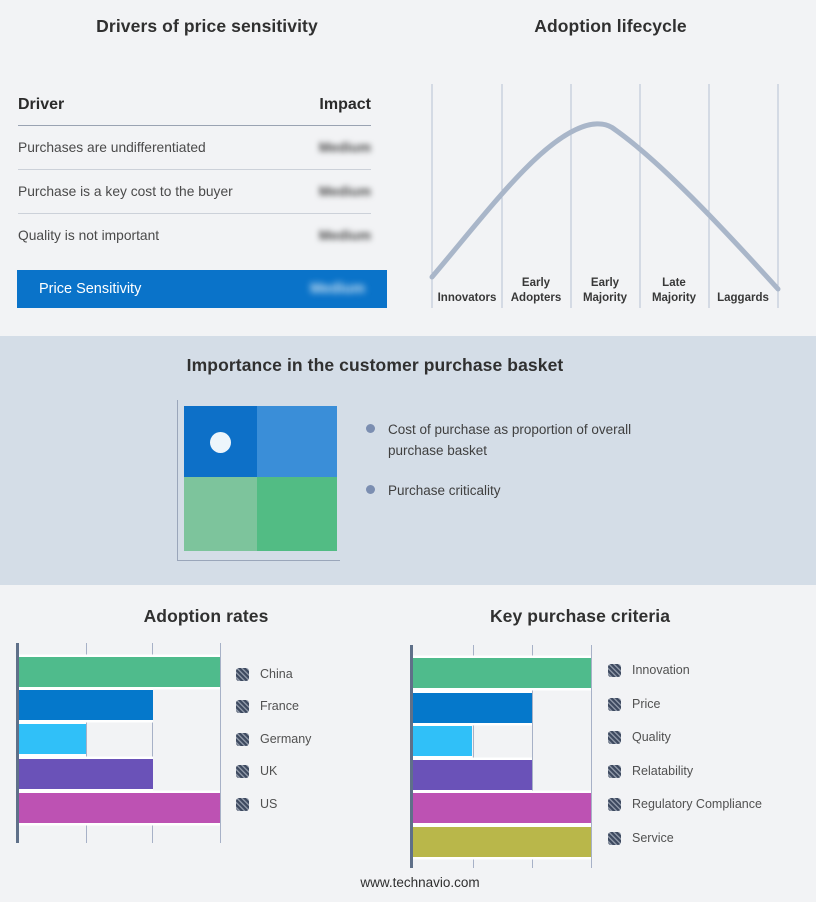 The height and width of the screenshot is (902, 816). What do you see at coordinates (166, 743) in the screenshot?
I see `adoption-rates-chart` at bounding box center [166, 743].